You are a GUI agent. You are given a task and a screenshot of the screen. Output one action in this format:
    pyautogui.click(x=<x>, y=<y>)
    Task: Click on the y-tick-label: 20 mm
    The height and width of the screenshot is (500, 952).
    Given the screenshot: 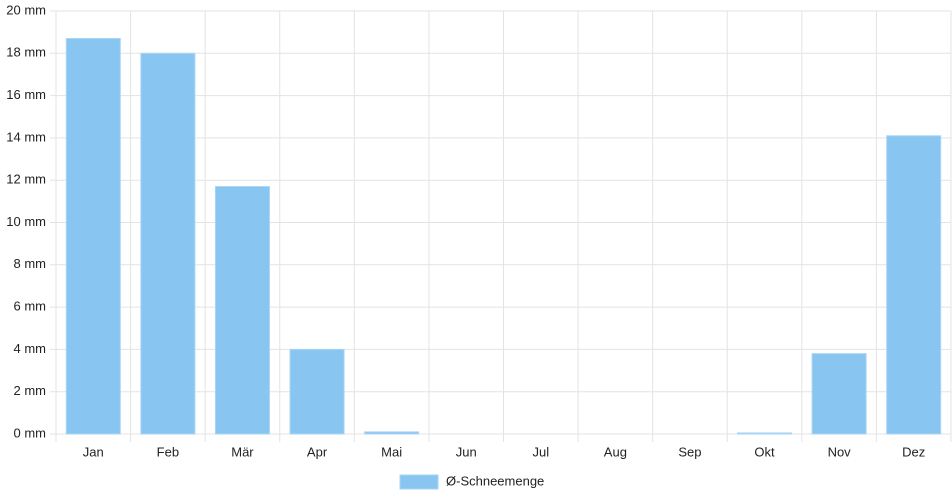 What is the action you would take?
    pyautogui.click(x=26, y=9)
    